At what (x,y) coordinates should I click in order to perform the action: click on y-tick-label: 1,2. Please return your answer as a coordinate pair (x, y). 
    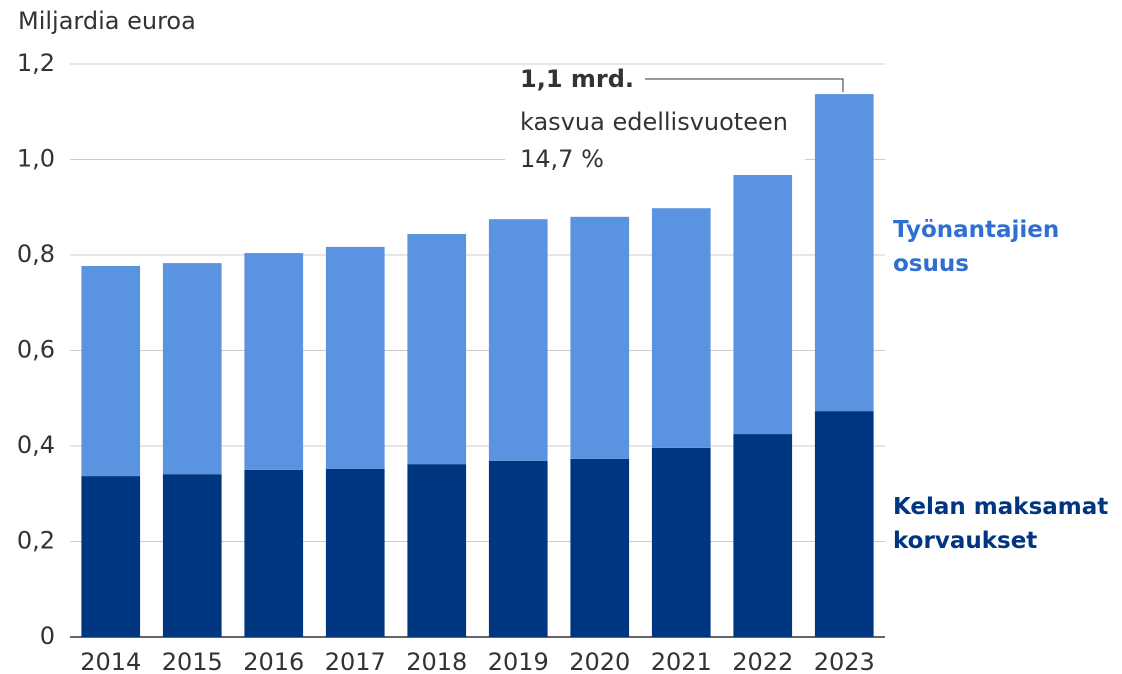
    Looking at the image, I should click on (36, 63).